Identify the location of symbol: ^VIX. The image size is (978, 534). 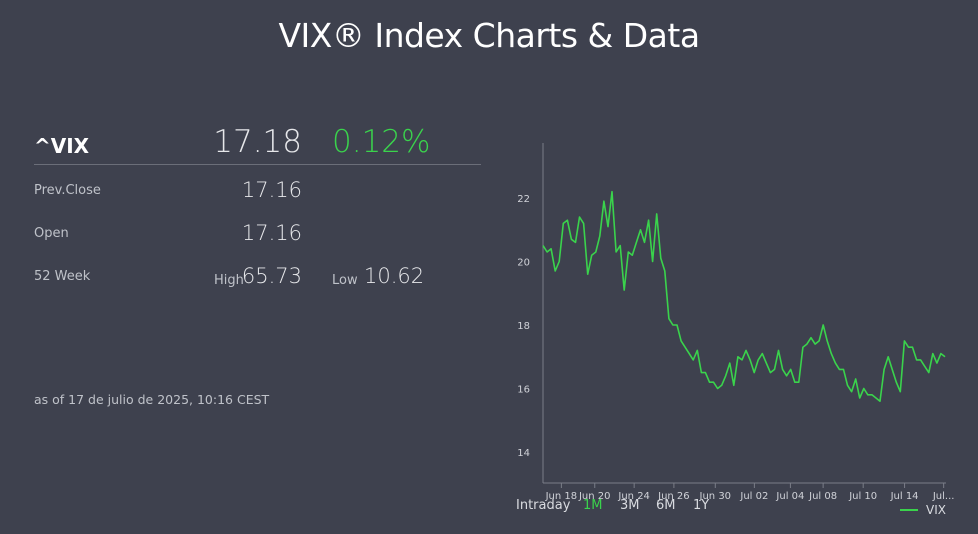
(62, 146).